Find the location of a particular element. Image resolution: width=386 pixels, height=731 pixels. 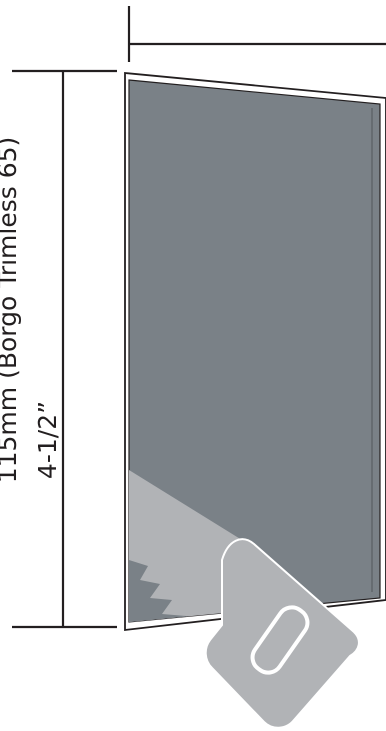

saw-handle-grip is located at coordinates (280, 640).